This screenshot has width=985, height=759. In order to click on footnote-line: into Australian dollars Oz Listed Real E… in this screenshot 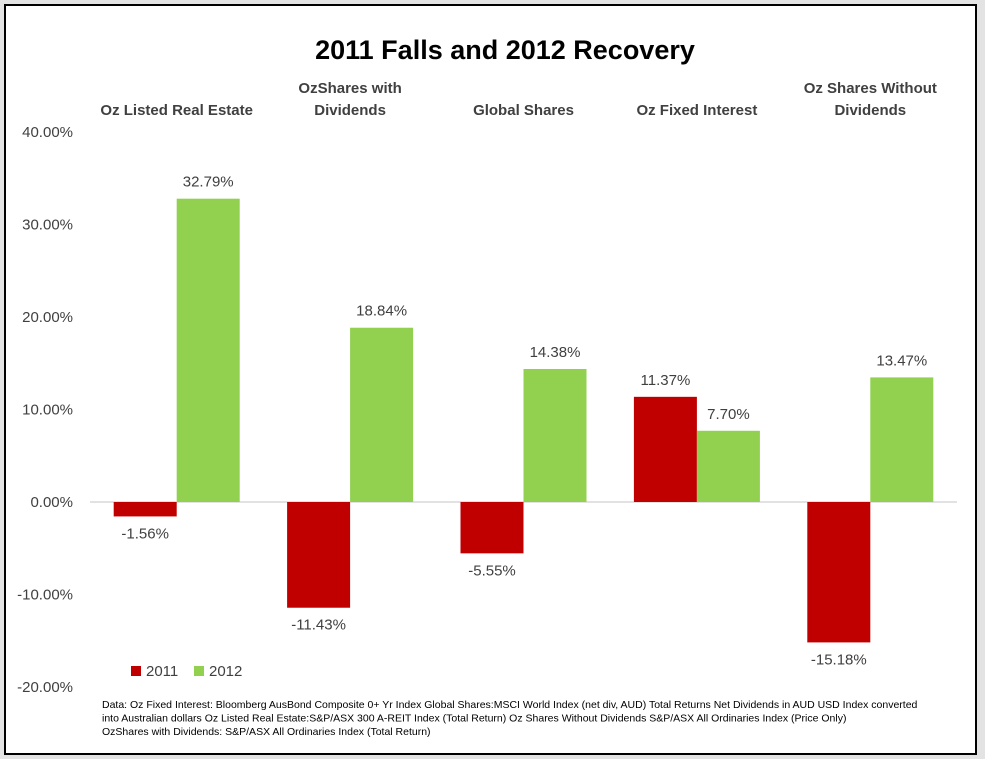, I will do `click(474, 719)`.